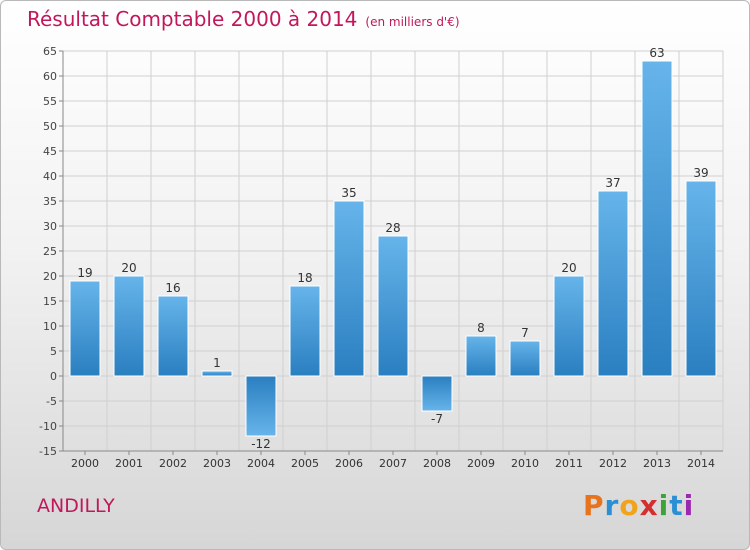 The image size is (750, 550). Describe the element at coordinates (173, 463) in the screenshot. I see `x-tick-label: 2002` at that location.